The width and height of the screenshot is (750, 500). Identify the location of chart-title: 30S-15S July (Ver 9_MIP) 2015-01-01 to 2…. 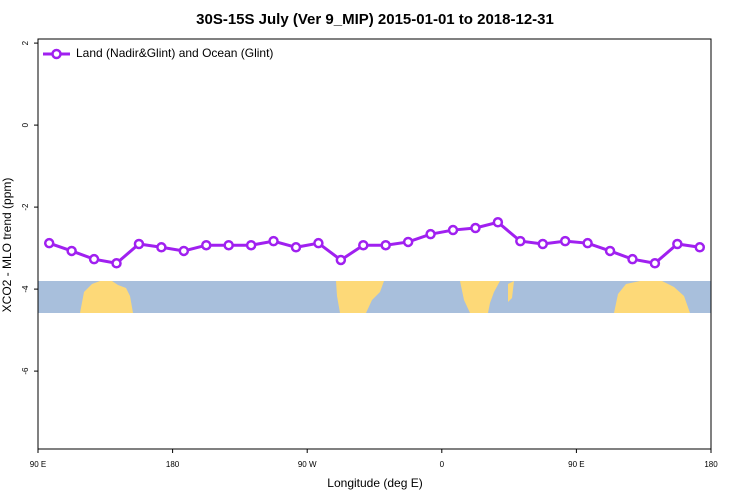
(375, 19).